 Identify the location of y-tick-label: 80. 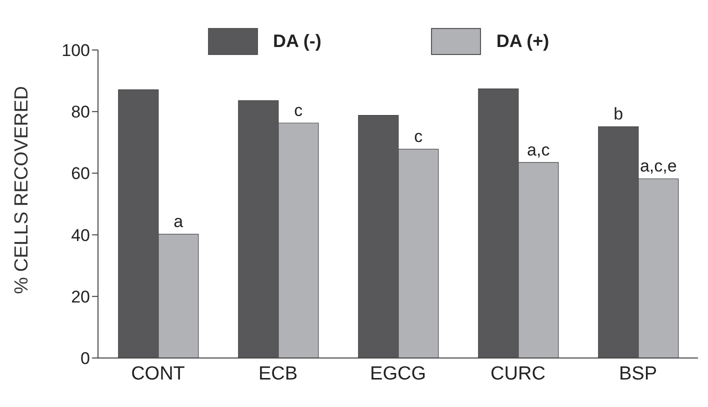
(80, 112).